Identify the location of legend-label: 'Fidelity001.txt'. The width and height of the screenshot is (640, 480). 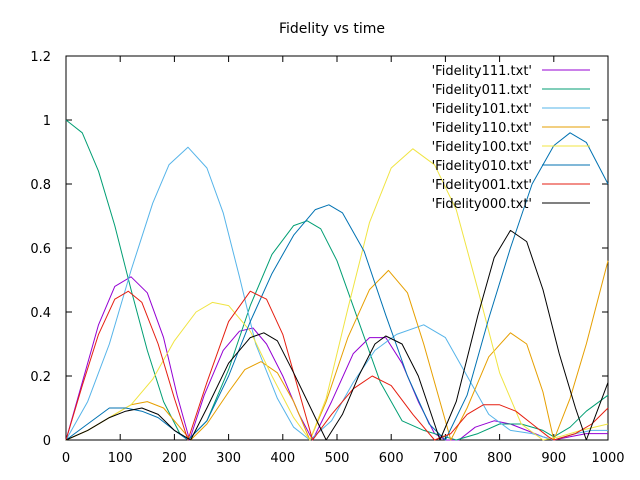
(482, 185).